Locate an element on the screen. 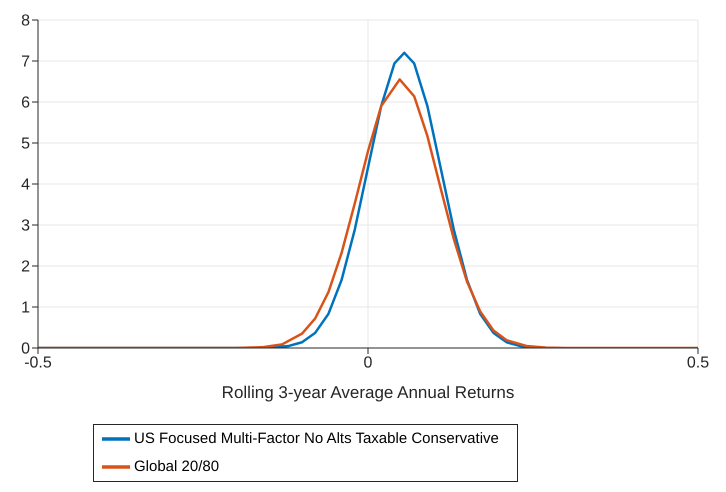 This screenshot has height=492, width=726. legend-label: Global 20/80 is located at coordinates (177, 466).